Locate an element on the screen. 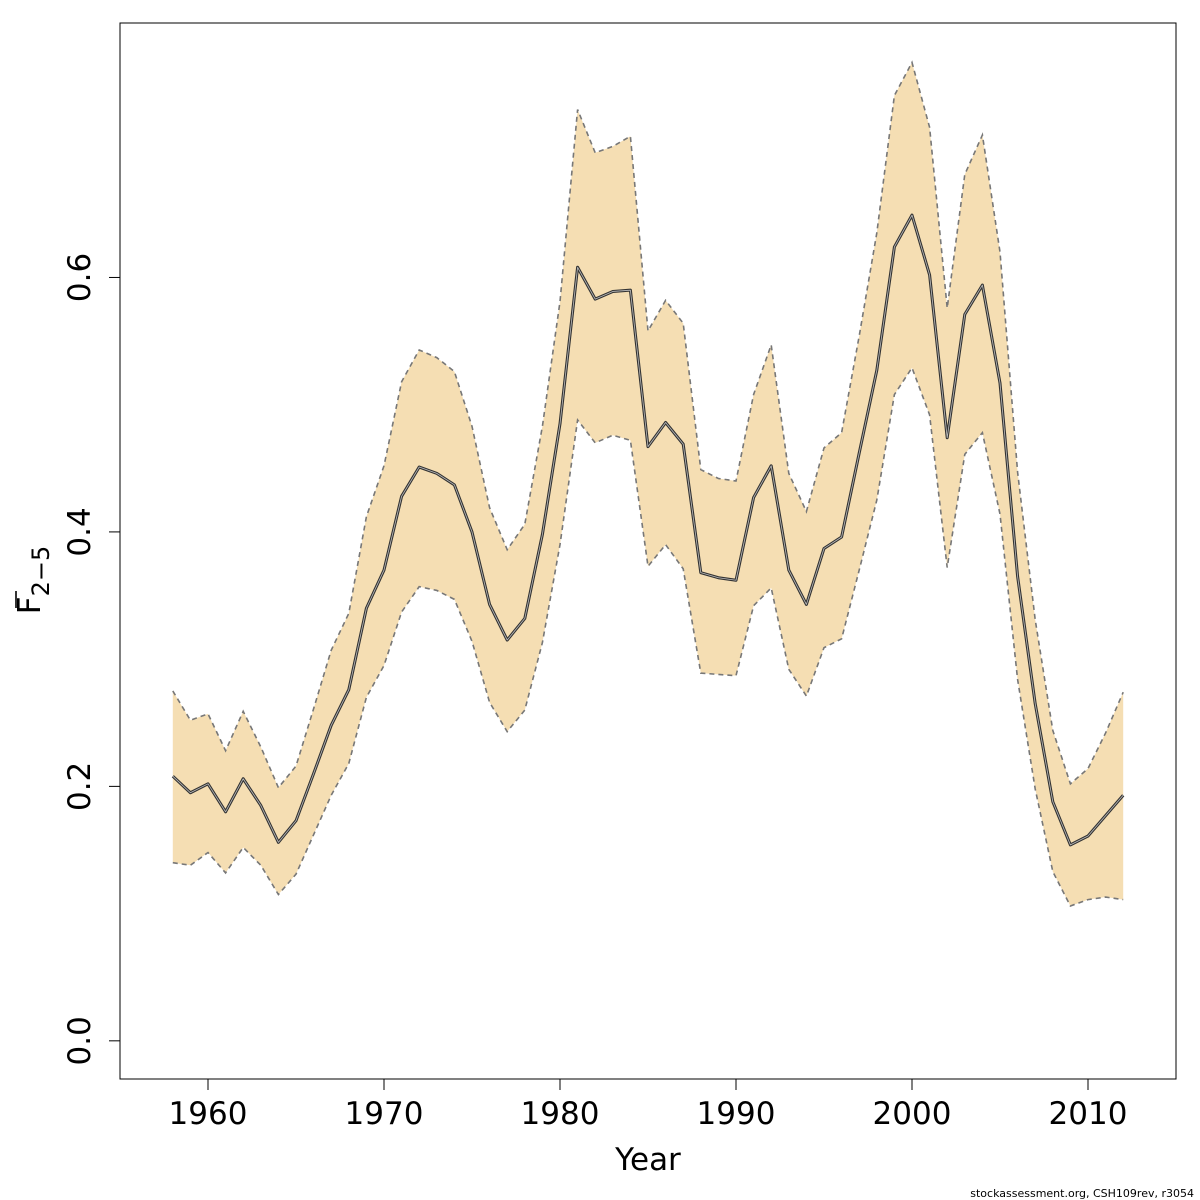 The width and height of the screenshot is (1200, 1200). x-tick-label: 1990 is located at coordinates (736, 1114).